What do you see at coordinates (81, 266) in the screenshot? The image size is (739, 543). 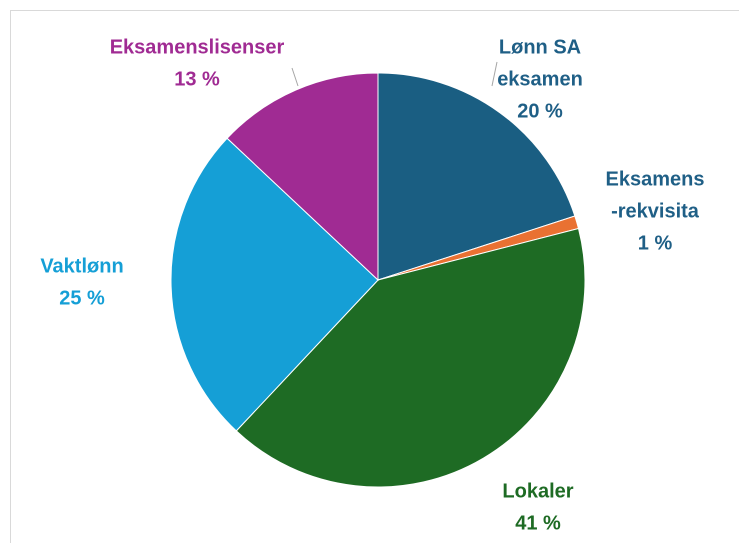 I see `slice-label: Vaktlønn` at bounding box center [81, 266].